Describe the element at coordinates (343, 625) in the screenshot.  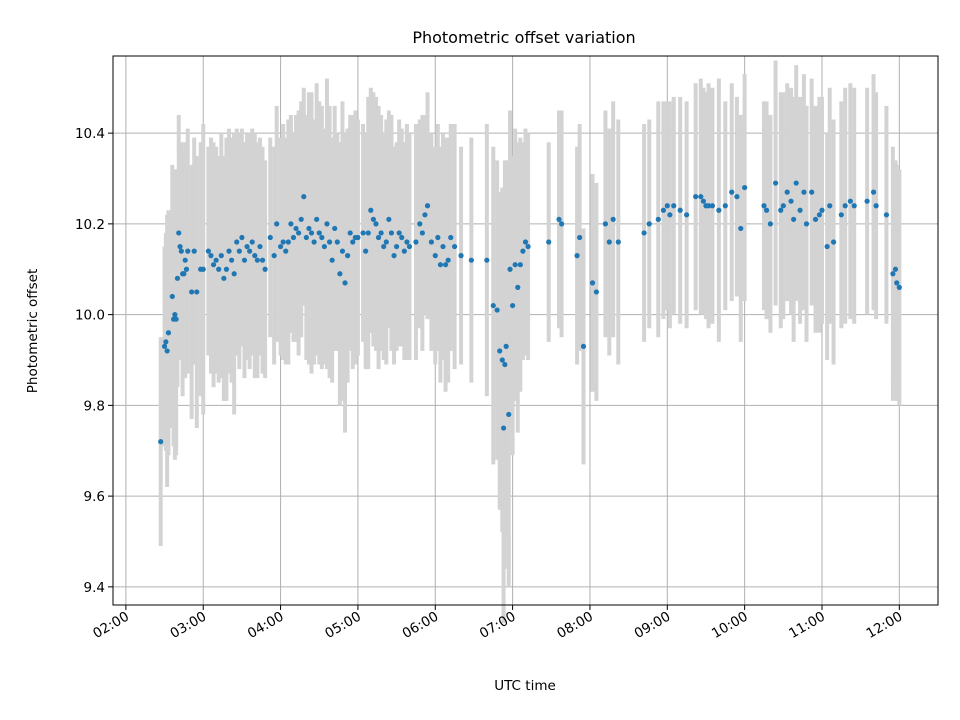
I see `x-tick-label: 05:00` at that location.